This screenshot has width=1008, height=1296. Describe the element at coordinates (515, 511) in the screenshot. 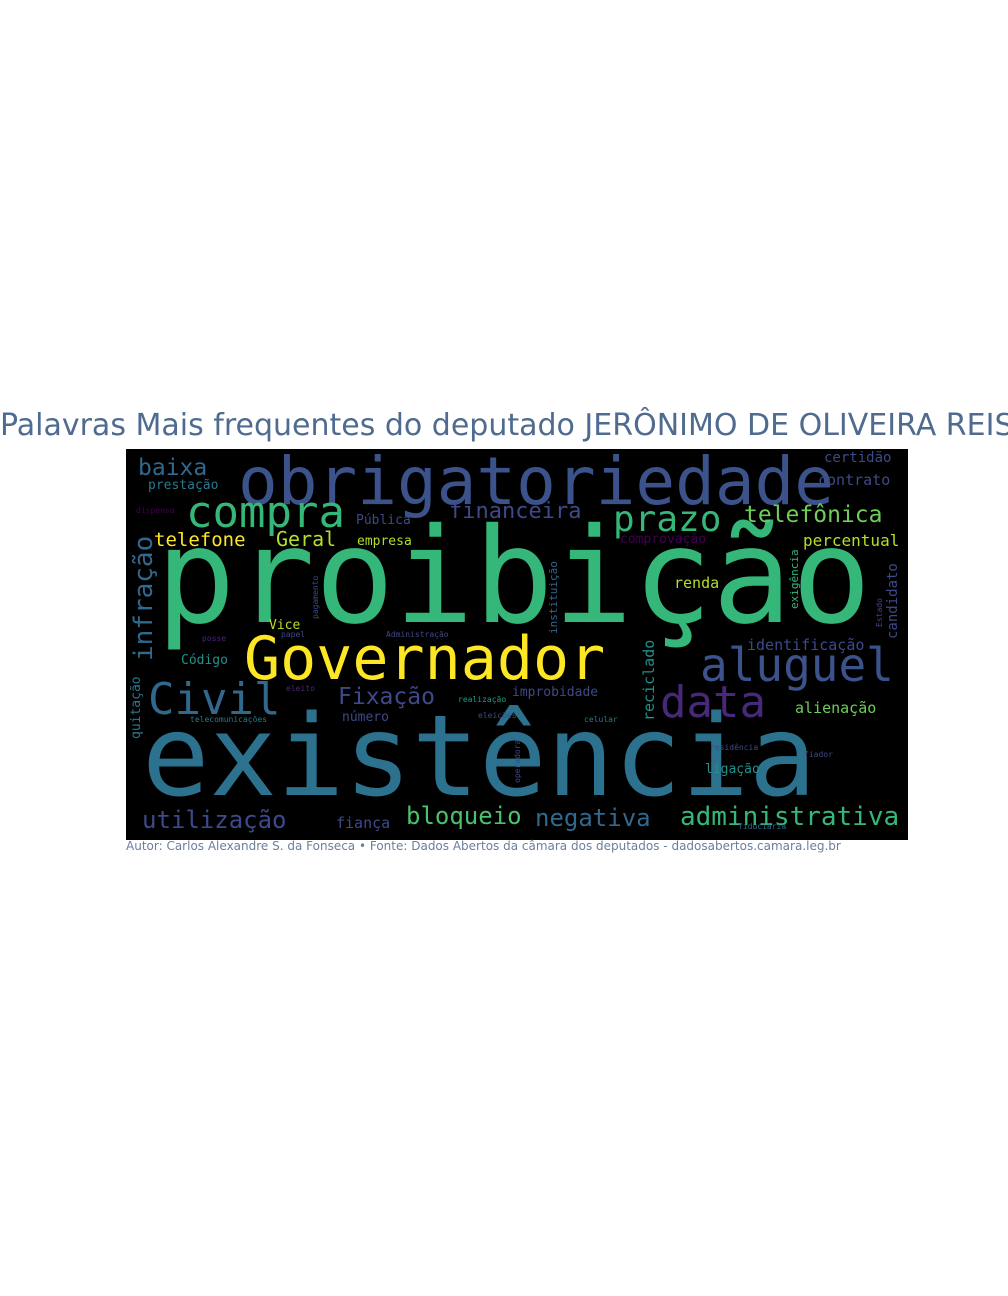

I see `cloud-word: financeira` at that location.